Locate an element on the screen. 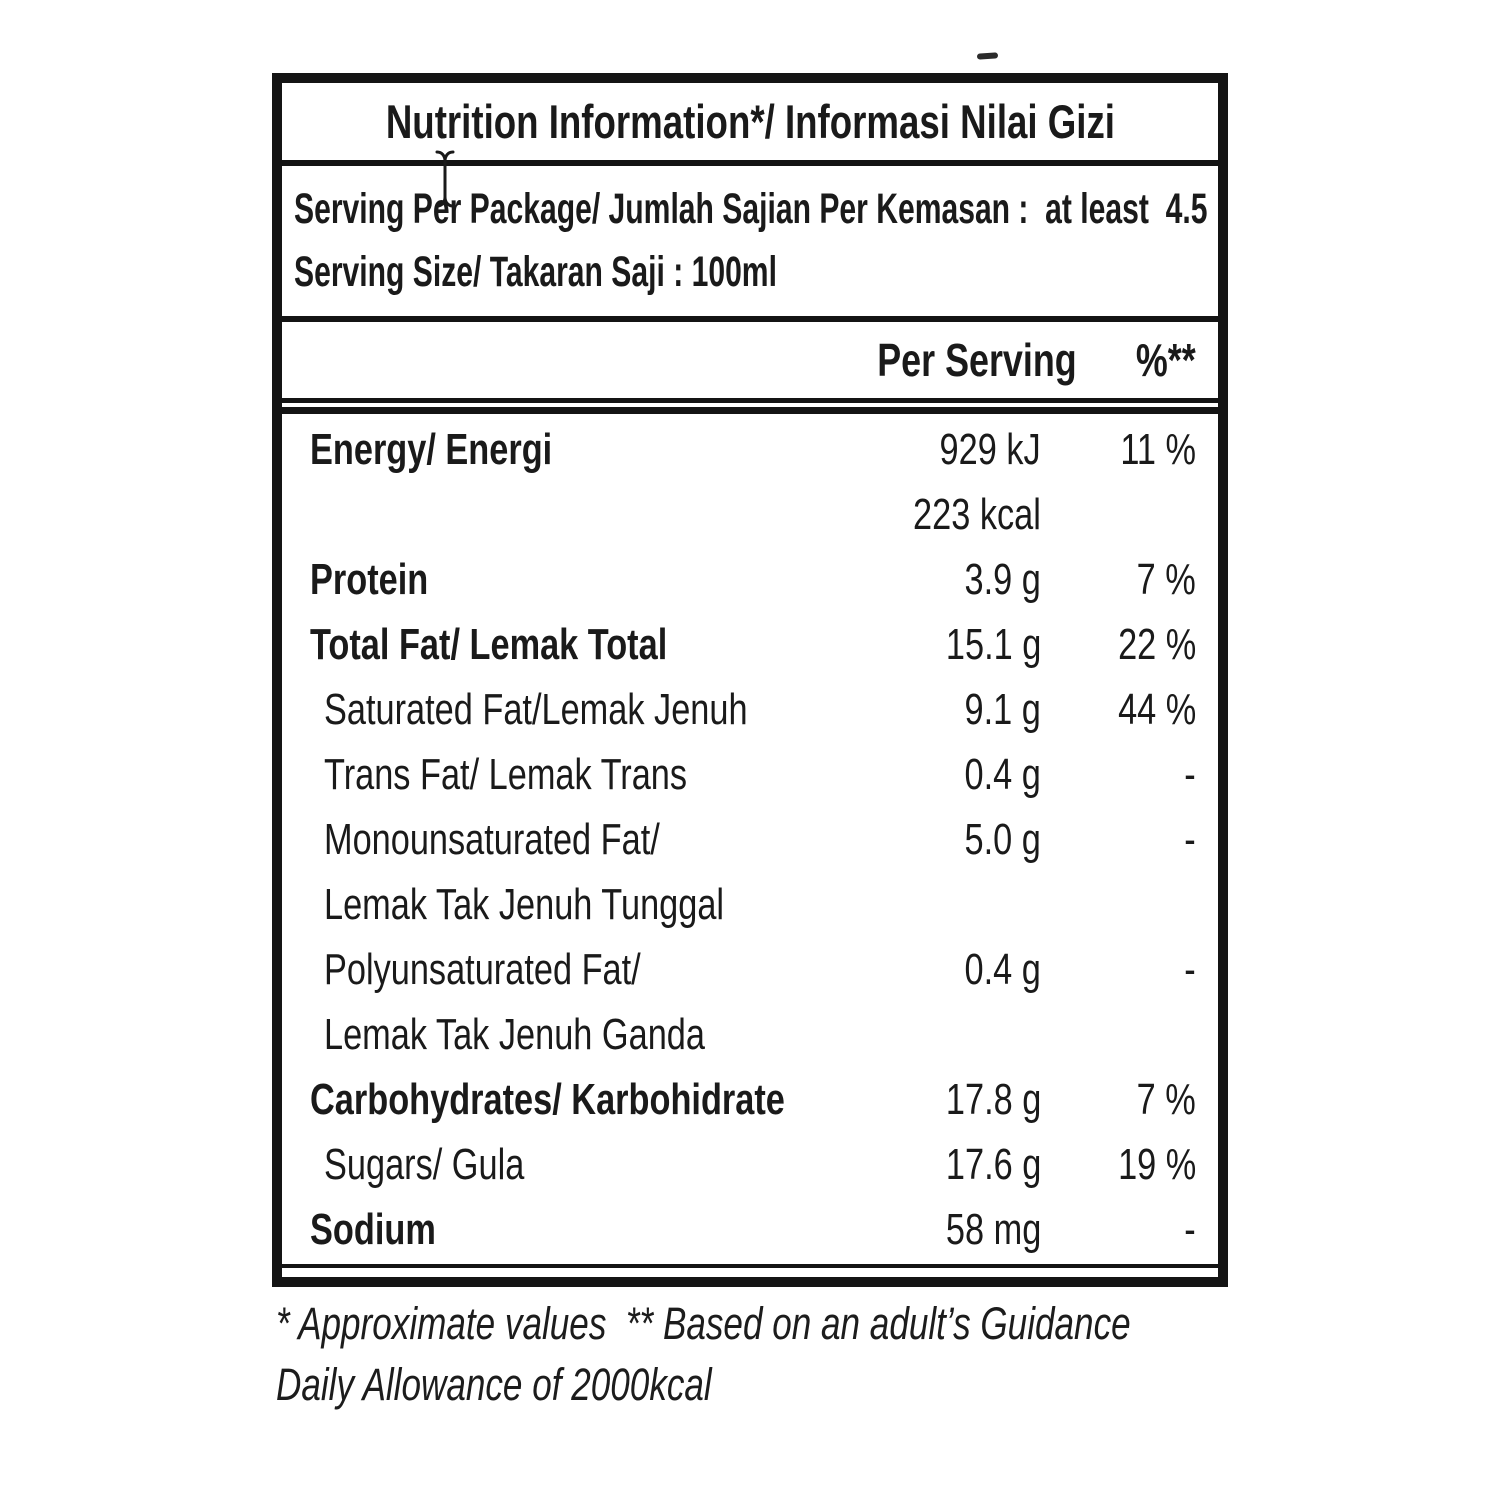  table-row: Trans Fat/ Lemak Trans 0.4 g - is located at coordinates (750, 774).